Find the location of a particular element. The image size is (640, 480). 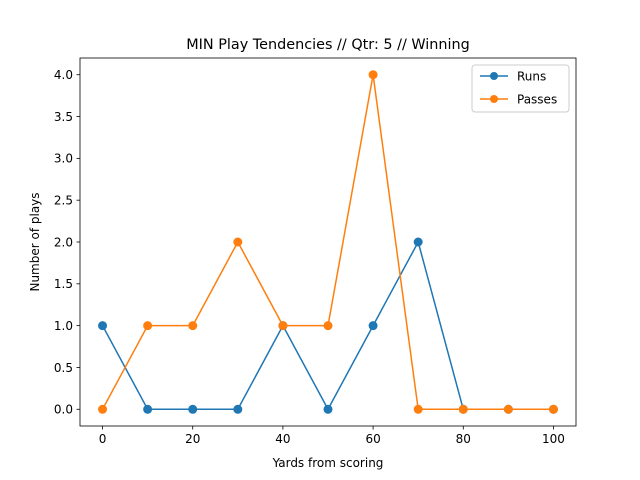

y-tick-label: 2.0 is located at coordinates (63, 242).